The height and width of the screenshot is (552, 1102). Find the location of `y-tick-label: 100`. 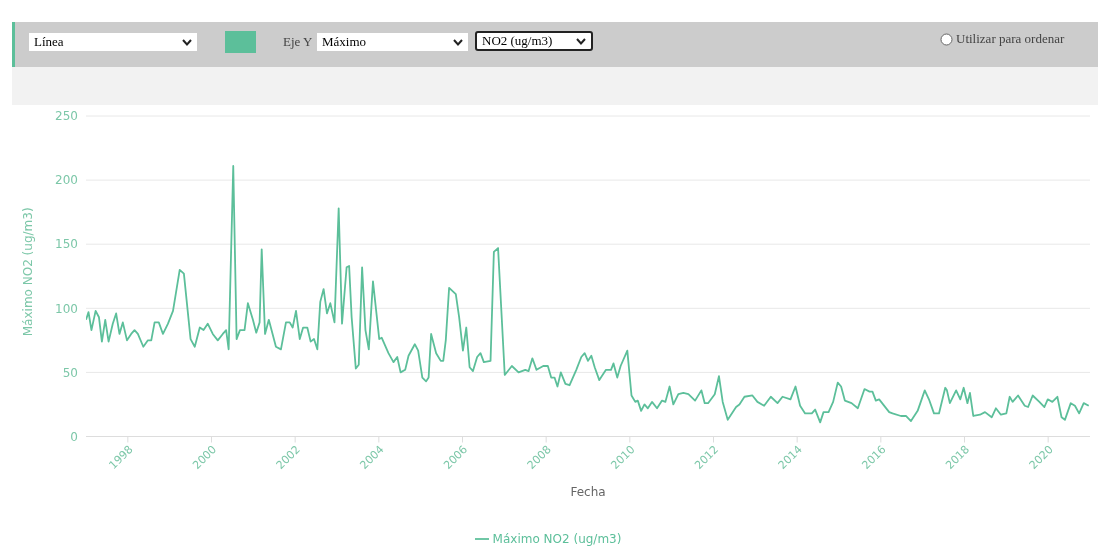

y-tick-label: 100 is located at coordinates (66, 308).